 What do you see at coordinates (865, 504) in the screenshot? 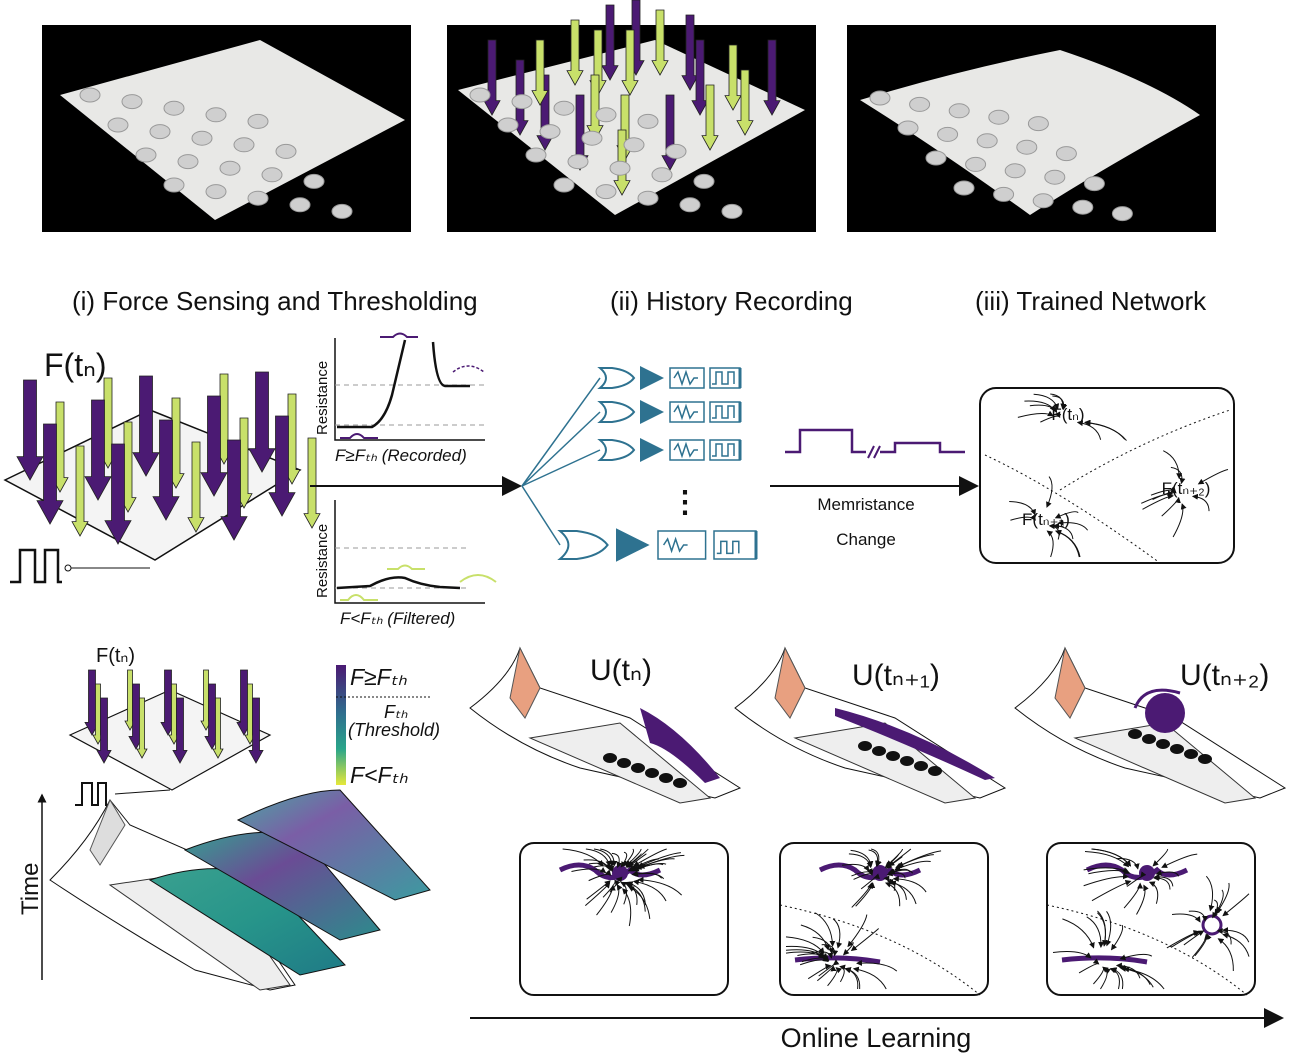
I see `memristance-line1: Memristance` at bounding box center [865, 504].